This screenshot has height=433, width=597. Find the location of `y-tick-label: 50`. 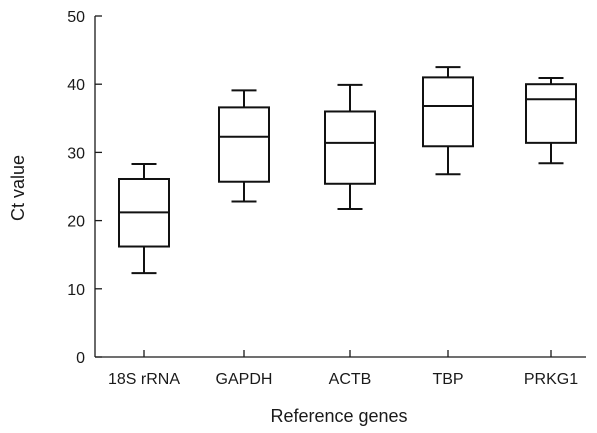

y-tick-label: 50 is located at coordinates (76, 17).